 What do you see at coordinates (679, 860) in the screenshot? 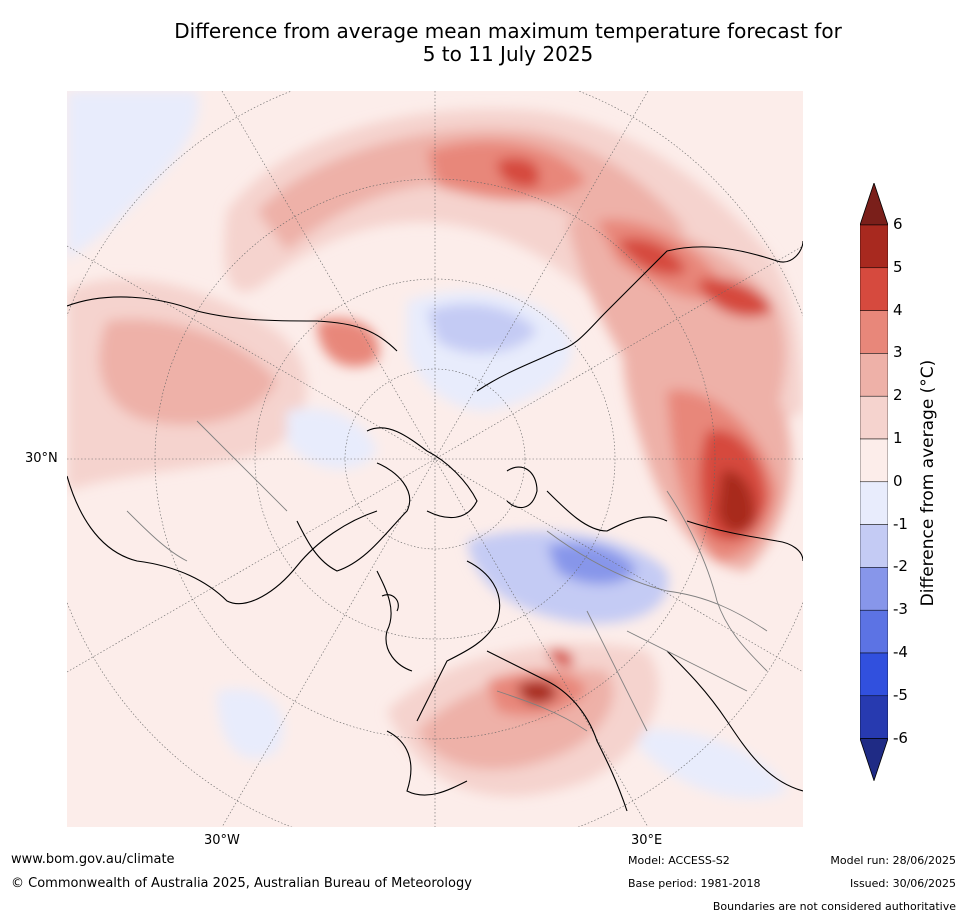
I see `model-text: Model: ACCESS-S2` at bounding box center [679, 860].